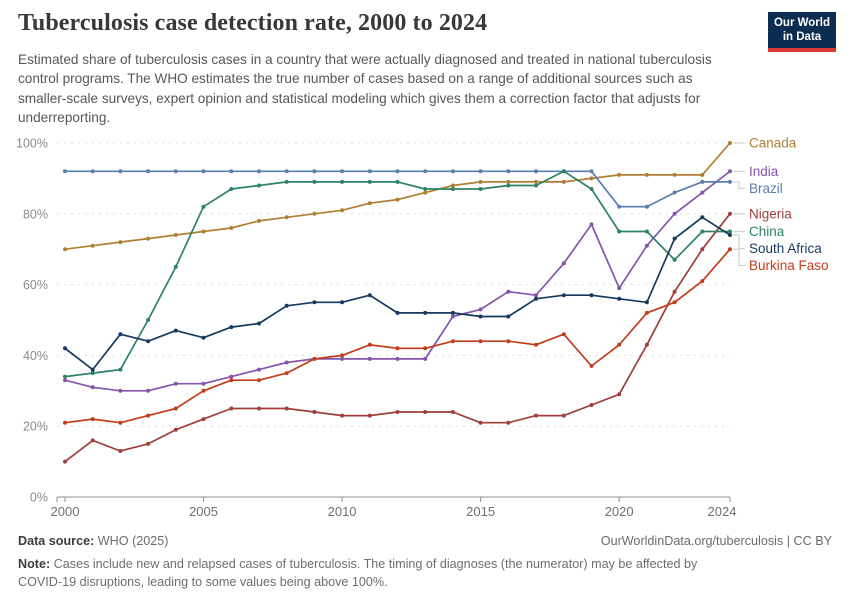 The image size is (850, 600). Describe the element at coordinates (286, 373) in the screenshot. I see `marker-burkina-faso-2008` at that location.